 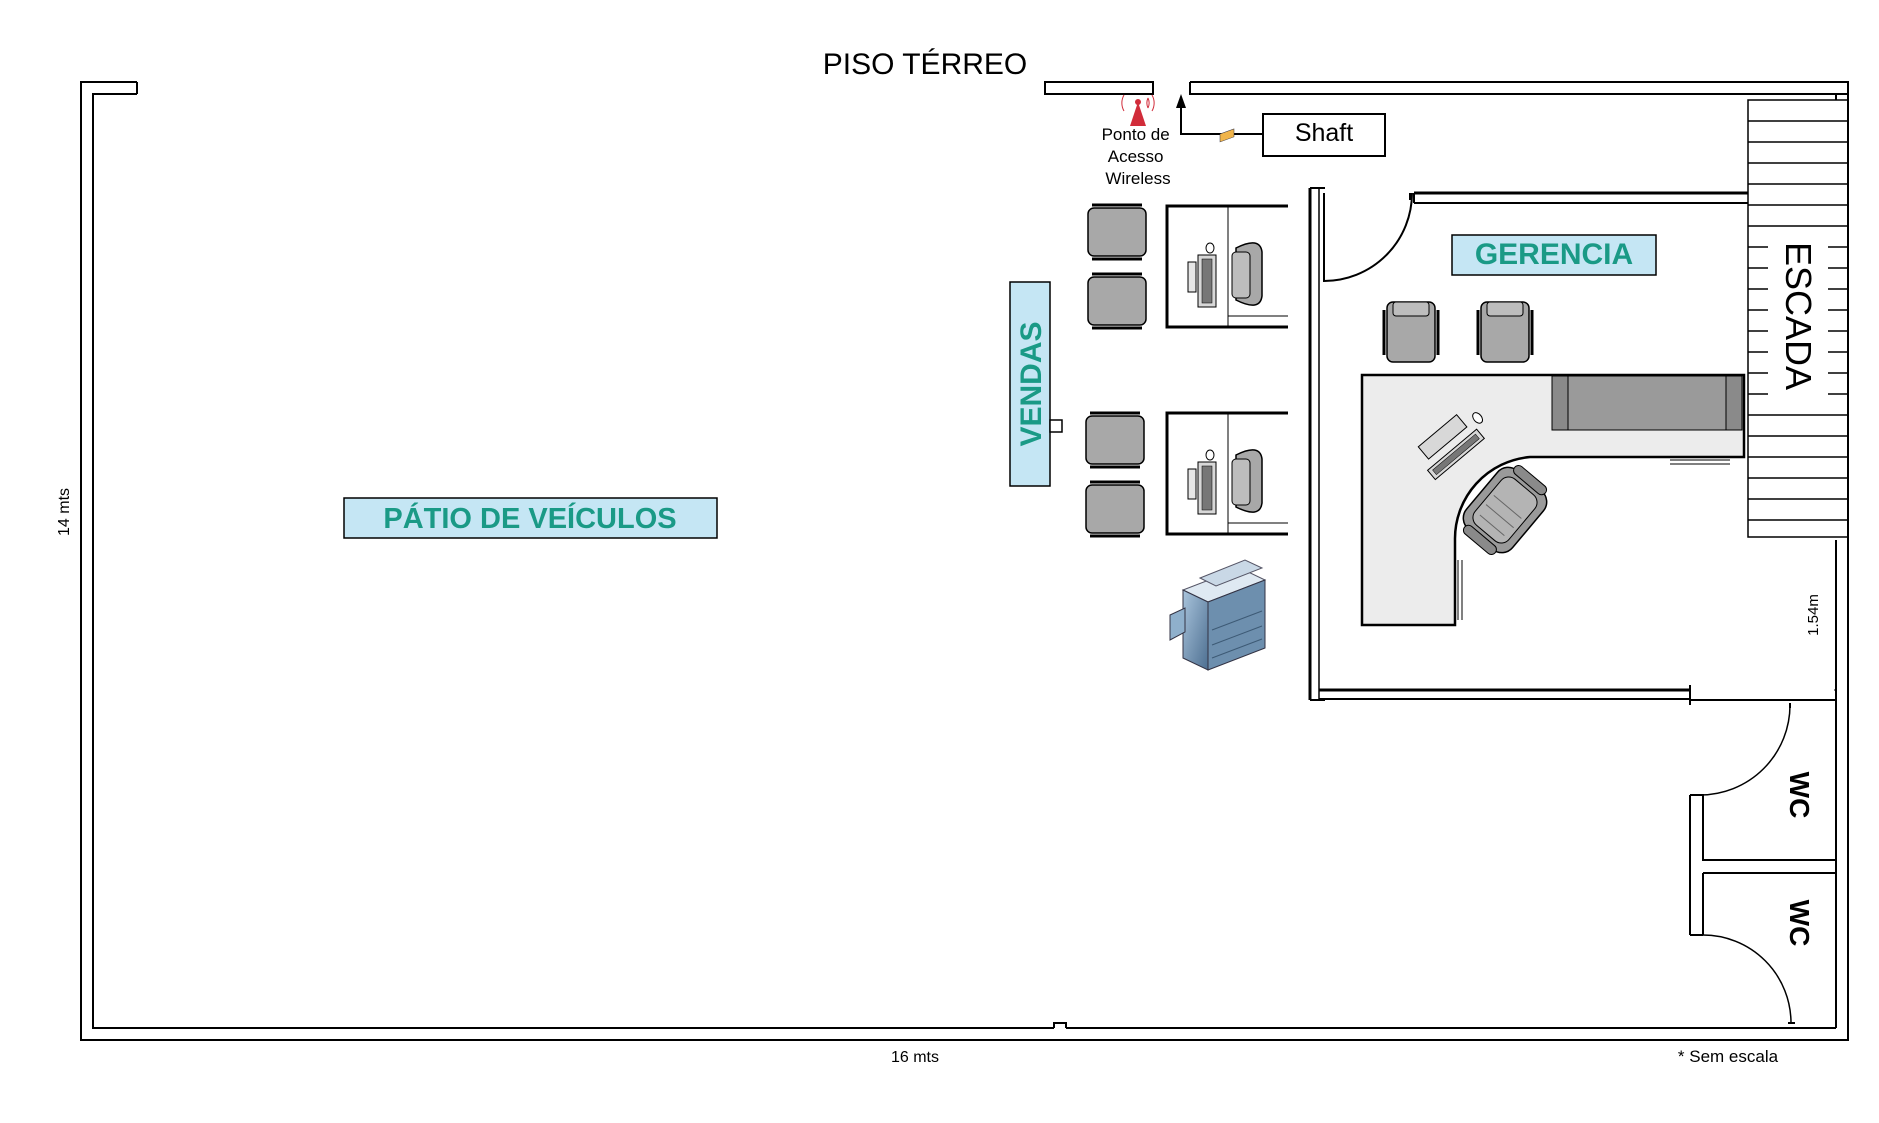 I want to click on wireless-label-line2: Acesso, so click(x=1136, y=156).